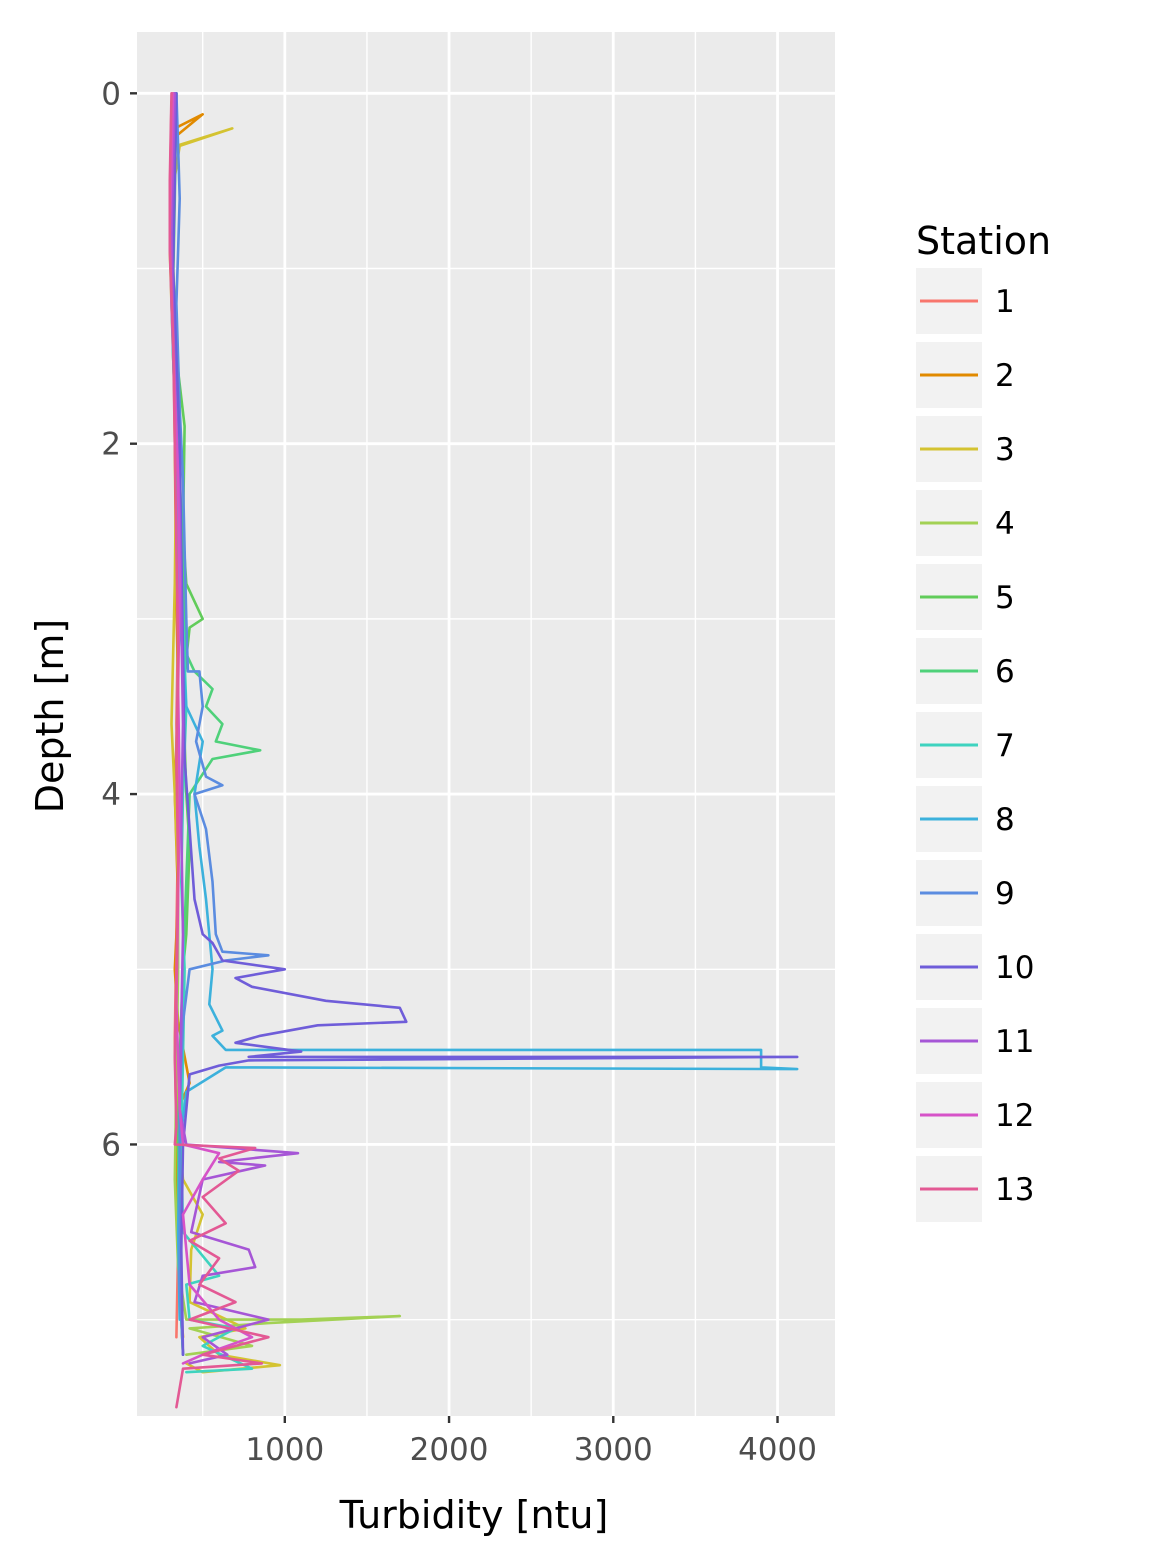 The width and height of the screenshot is (1159, 1568). What do you see at coordinates (1005, 672) in the screenshot?
I see `legend-label: 6` at bounding box center [1005, 672].